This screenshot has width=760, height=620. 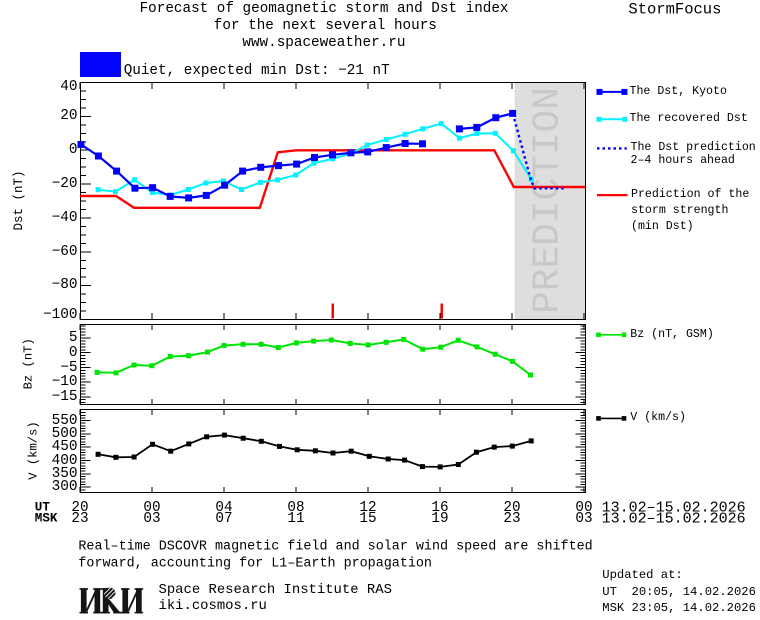 I want to click on svg-text: PREDICTION, so click(x=549, y=200).